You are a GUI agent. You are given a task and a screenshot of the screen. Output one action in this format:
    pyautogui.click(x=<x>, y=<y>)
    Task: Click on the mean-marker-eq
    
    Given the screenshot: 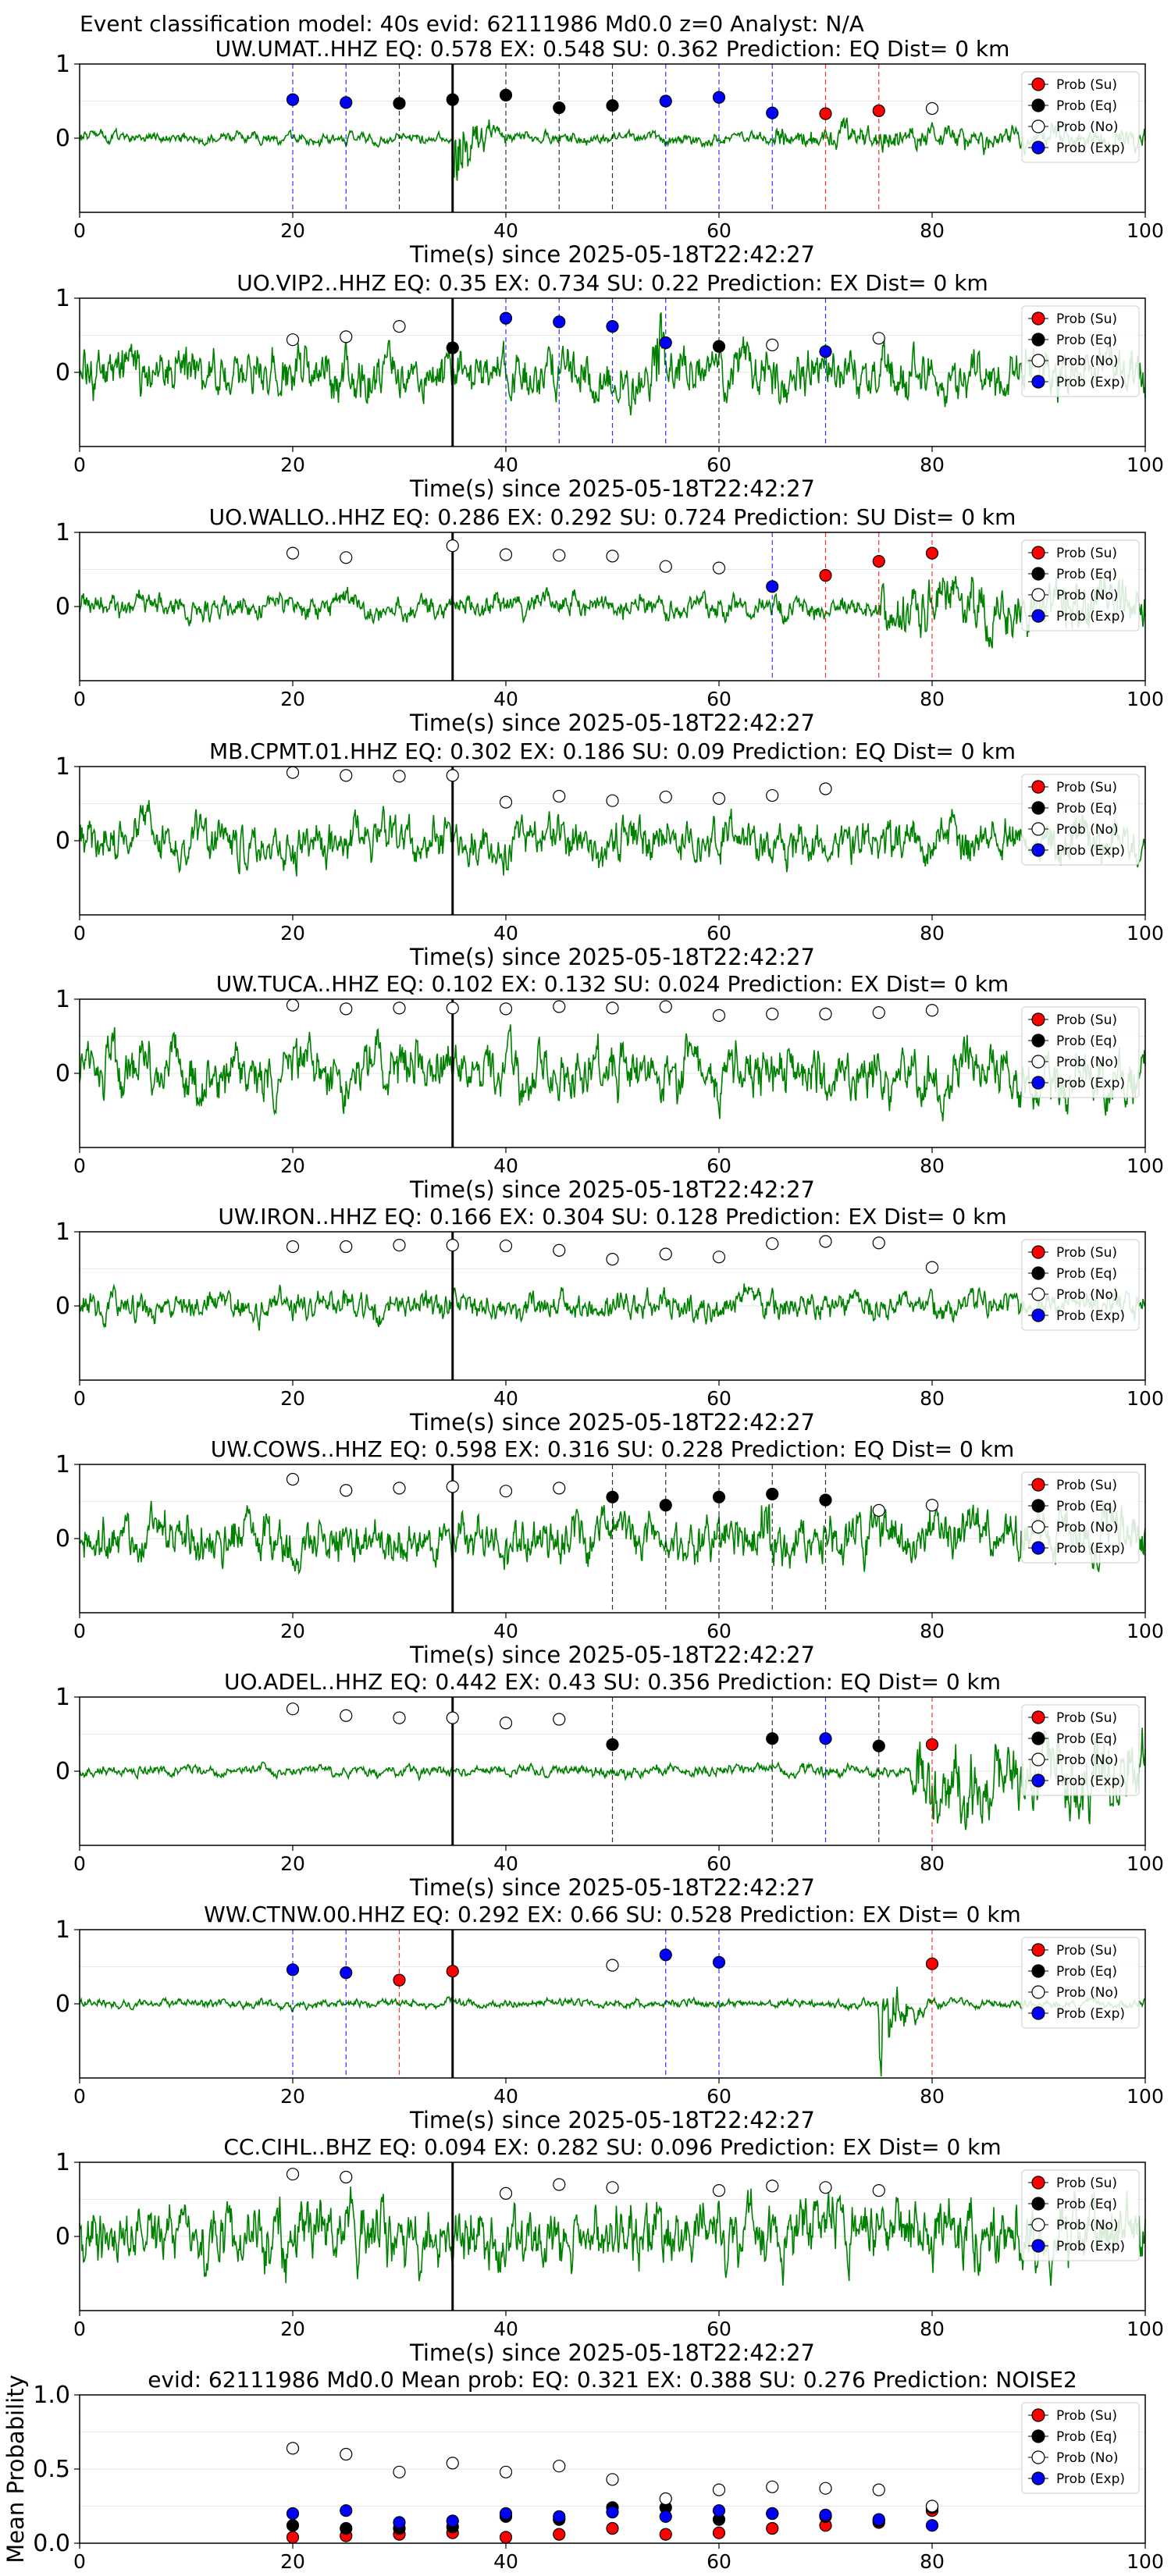 What is the action you would take?
    pyautogui.click(x=346, y=2528)
    